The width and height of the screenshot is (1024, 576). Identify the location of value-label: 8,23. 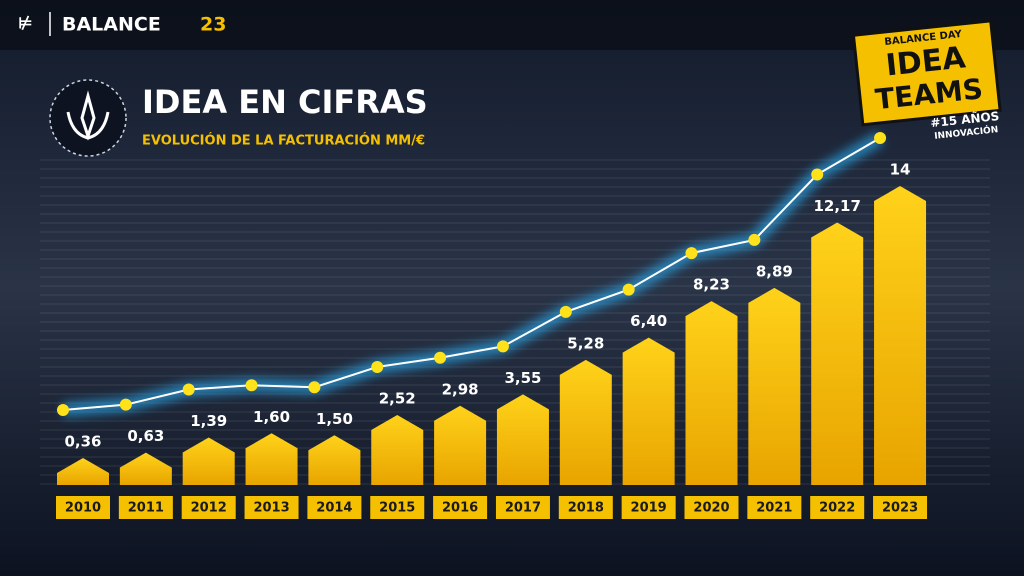
(711, 285).